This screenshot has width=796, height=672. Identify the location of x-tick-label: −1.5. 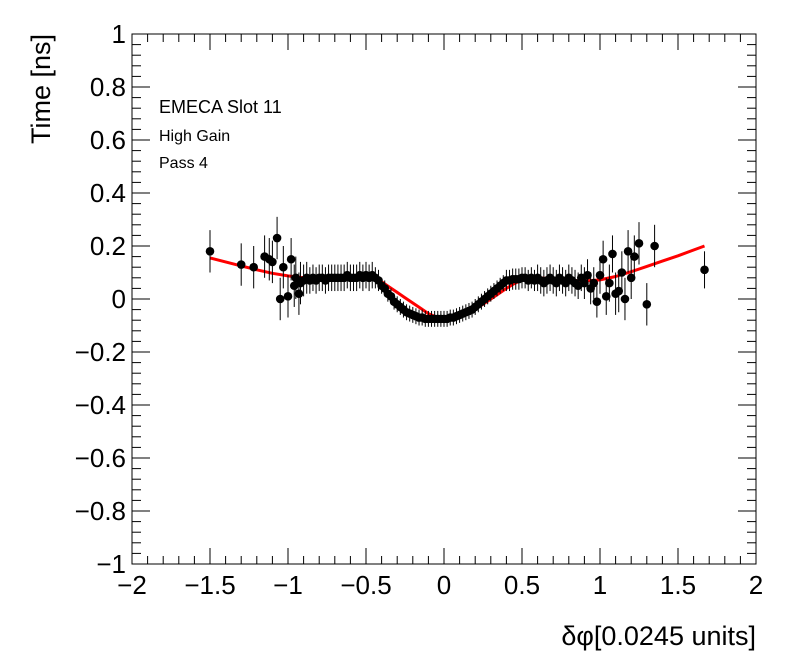
(209, 585).